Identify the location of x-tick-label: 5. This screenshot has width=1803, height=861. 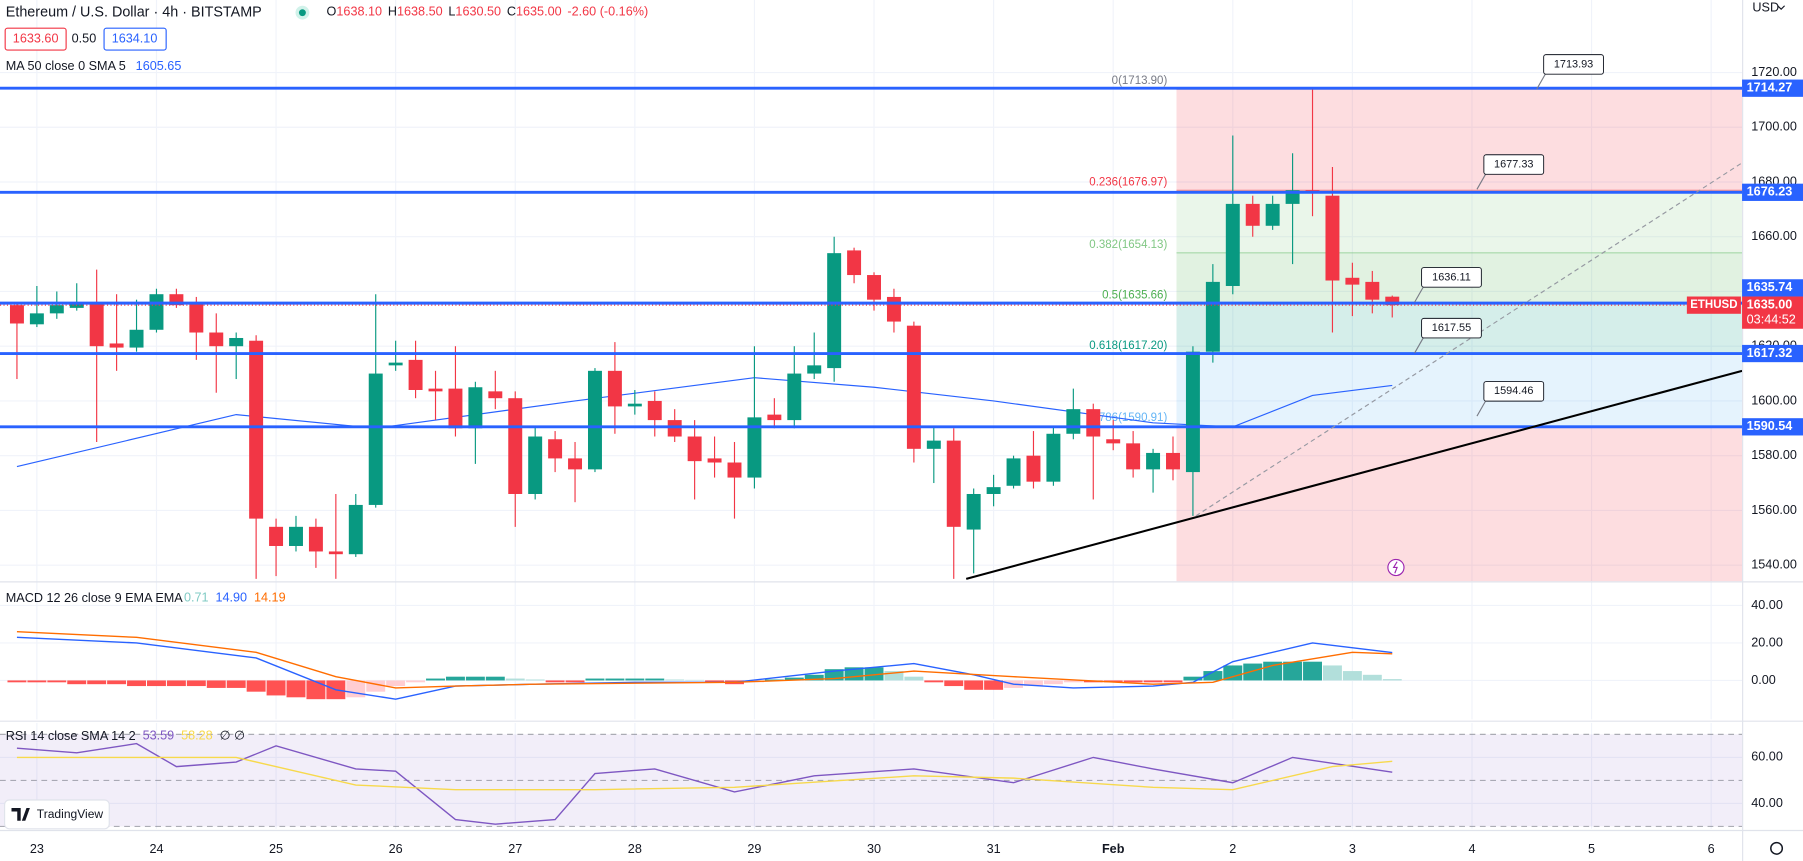
(1591, 849).